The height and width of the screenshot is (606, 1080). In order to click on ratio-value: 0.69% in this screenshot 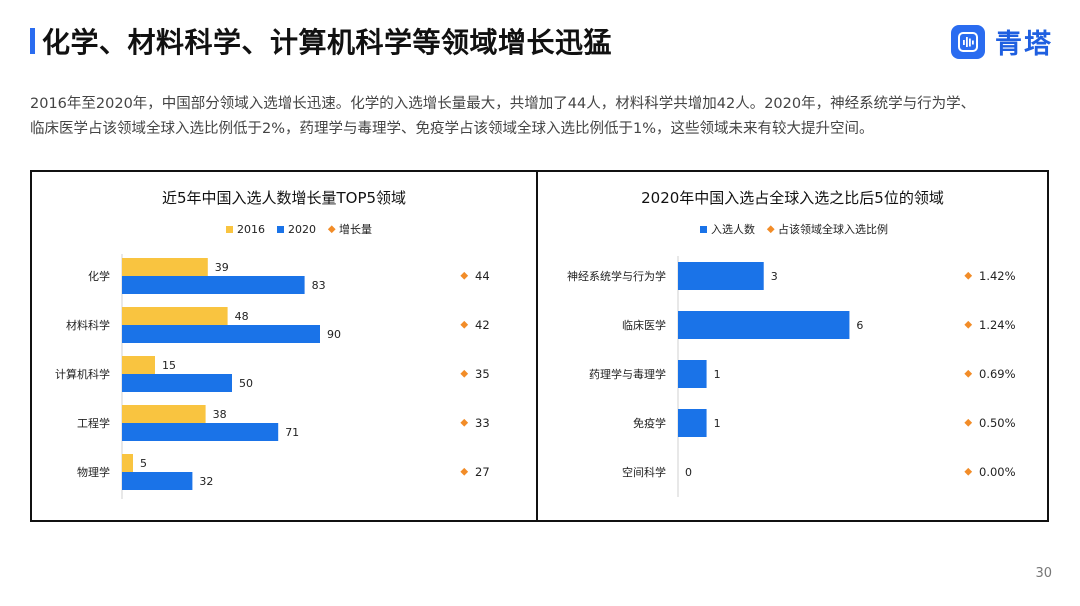, I will do `click(997, 374)`.